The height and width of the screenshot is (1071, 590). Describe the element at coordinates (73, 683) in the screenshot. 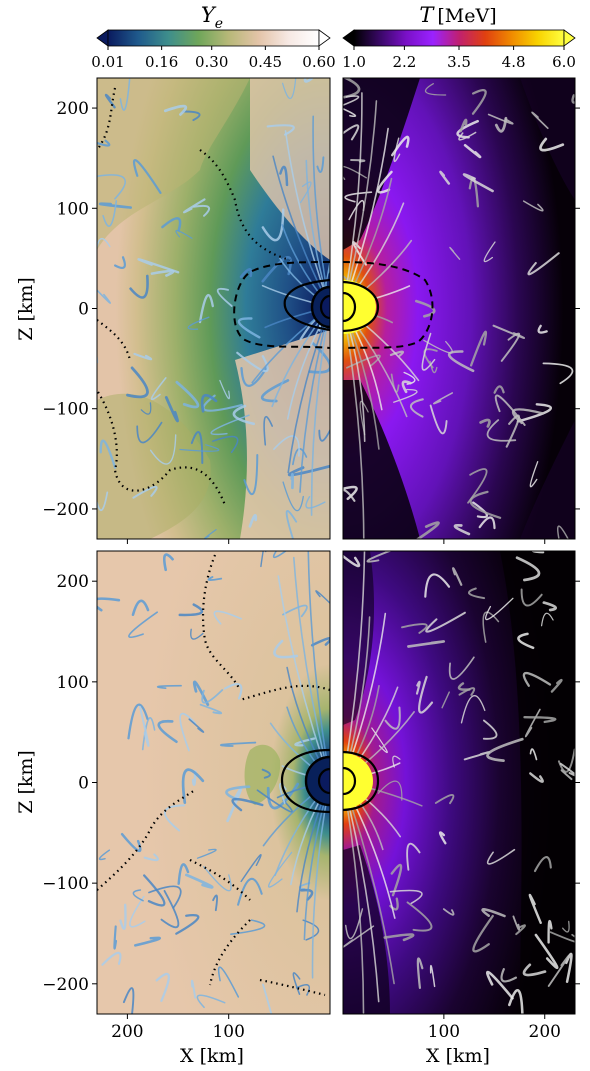

I see `y-tick-label: 100` at that location.